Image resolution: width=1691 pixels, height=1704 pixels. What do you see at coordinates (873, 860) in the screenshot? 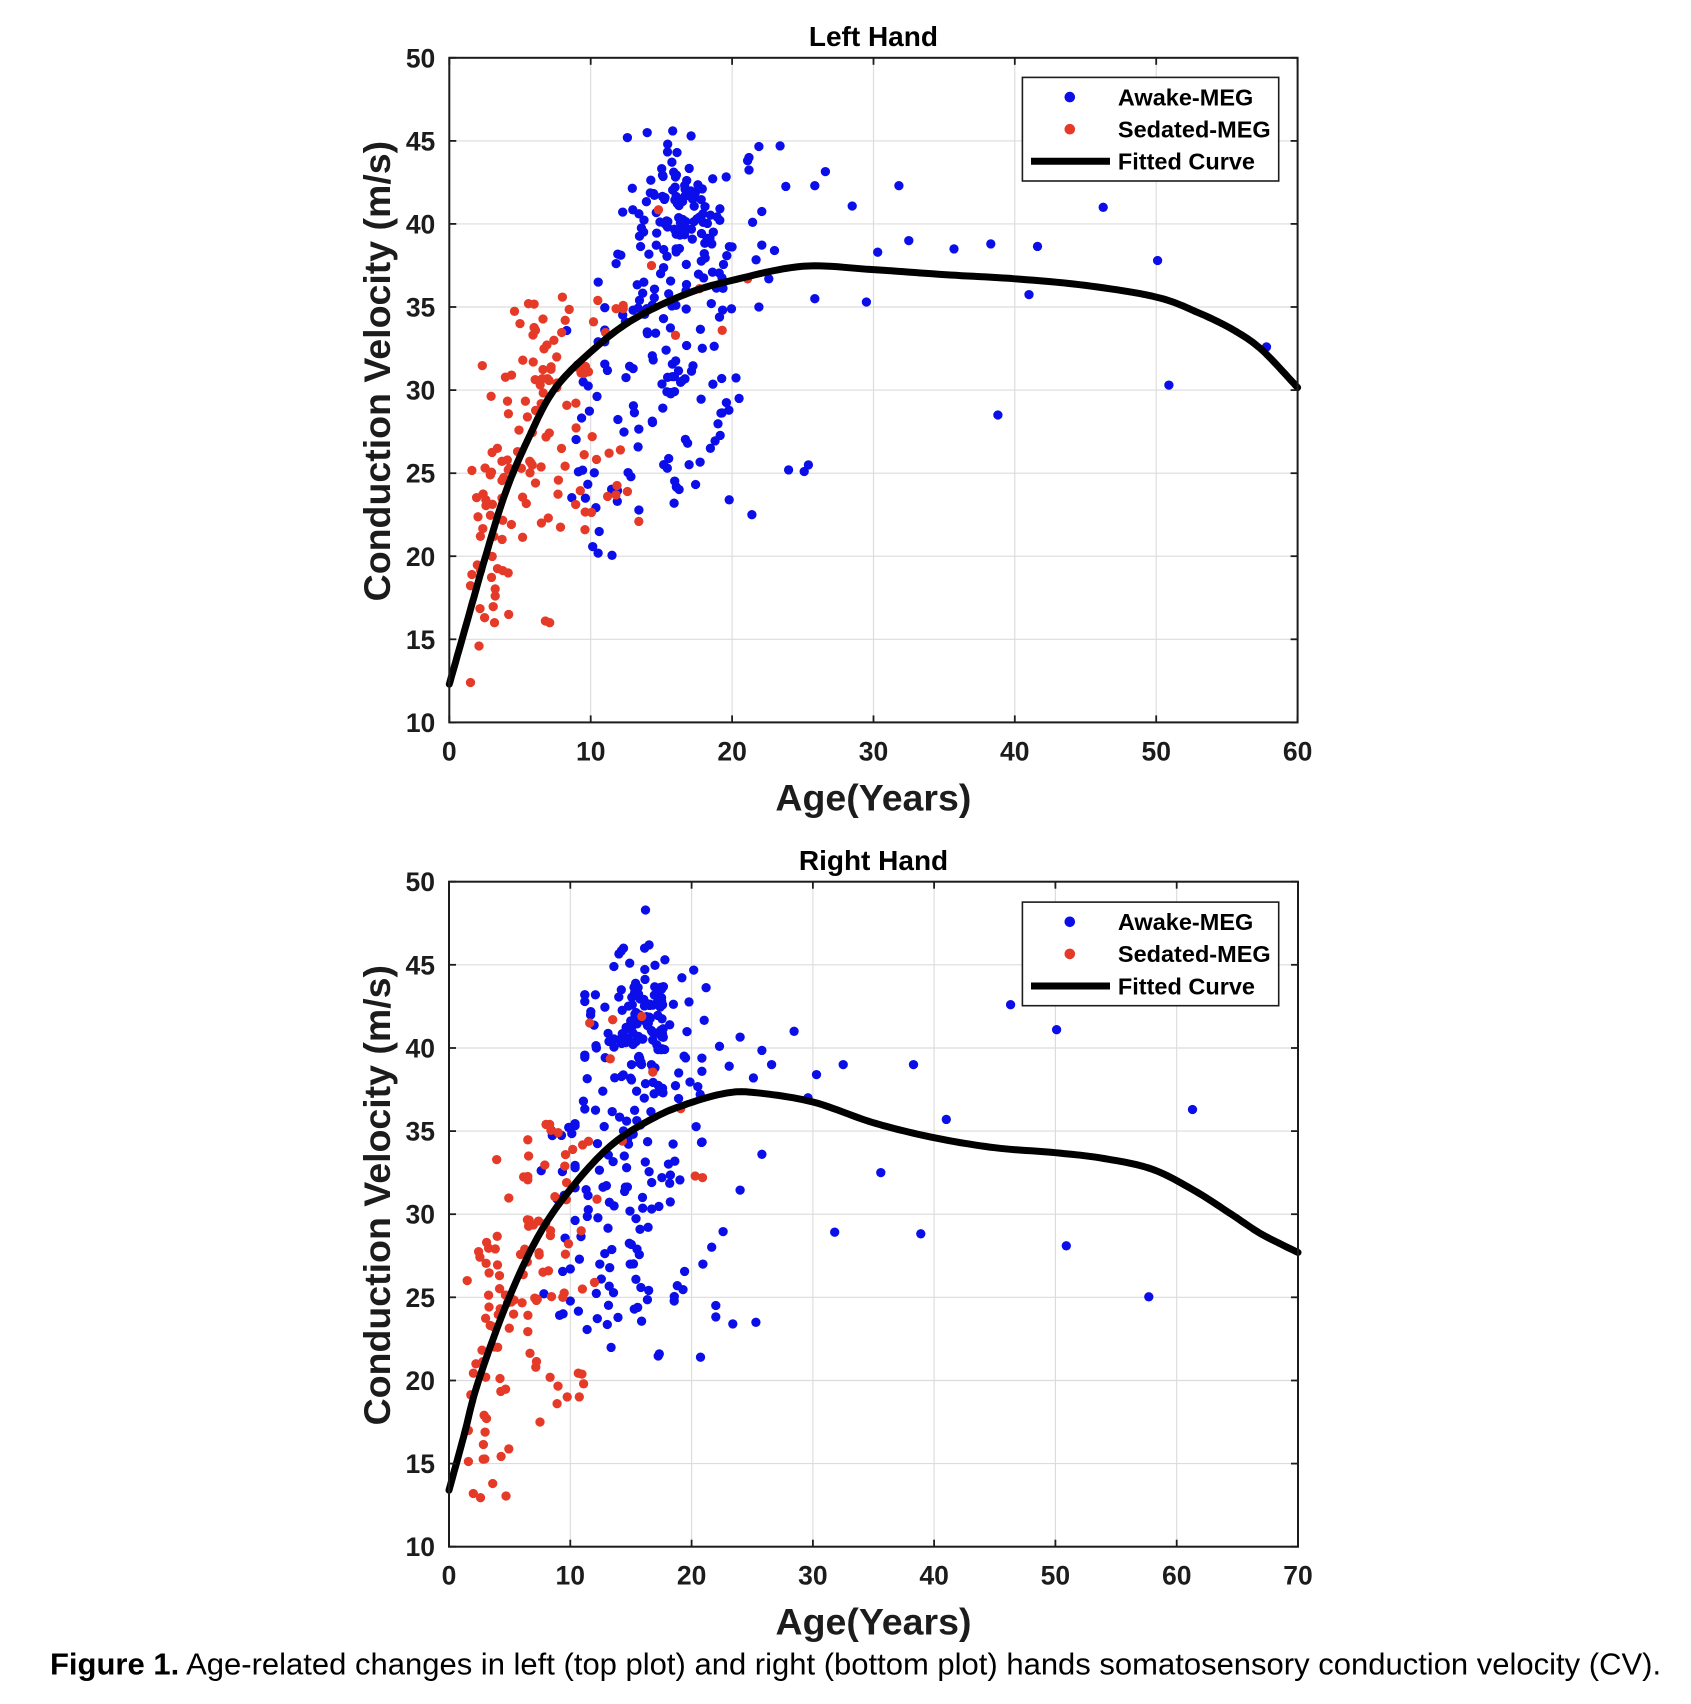
I see `svg-text: Right Hand` at bounding box center [873, 860].